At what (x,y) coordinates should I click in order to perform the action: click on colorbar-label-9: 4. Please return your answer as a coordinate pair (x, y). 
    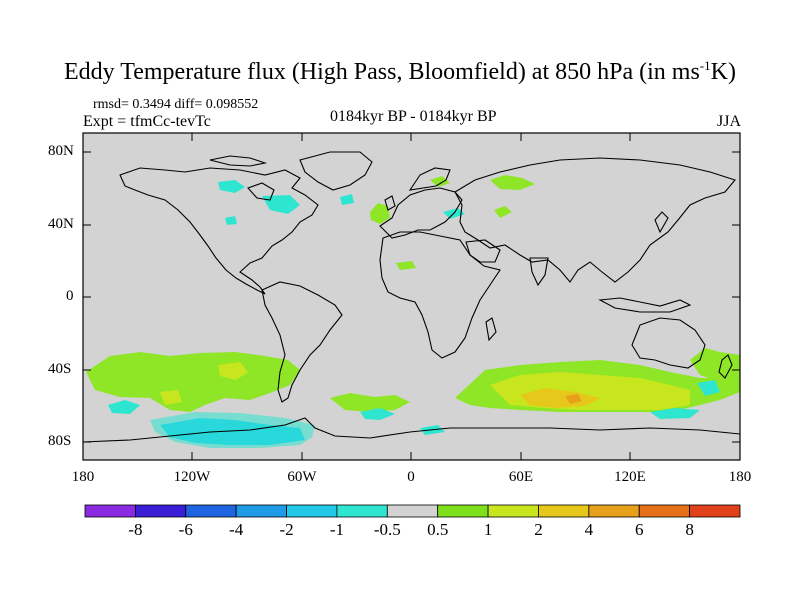
    Looking at the image, I should click on (589, 529).